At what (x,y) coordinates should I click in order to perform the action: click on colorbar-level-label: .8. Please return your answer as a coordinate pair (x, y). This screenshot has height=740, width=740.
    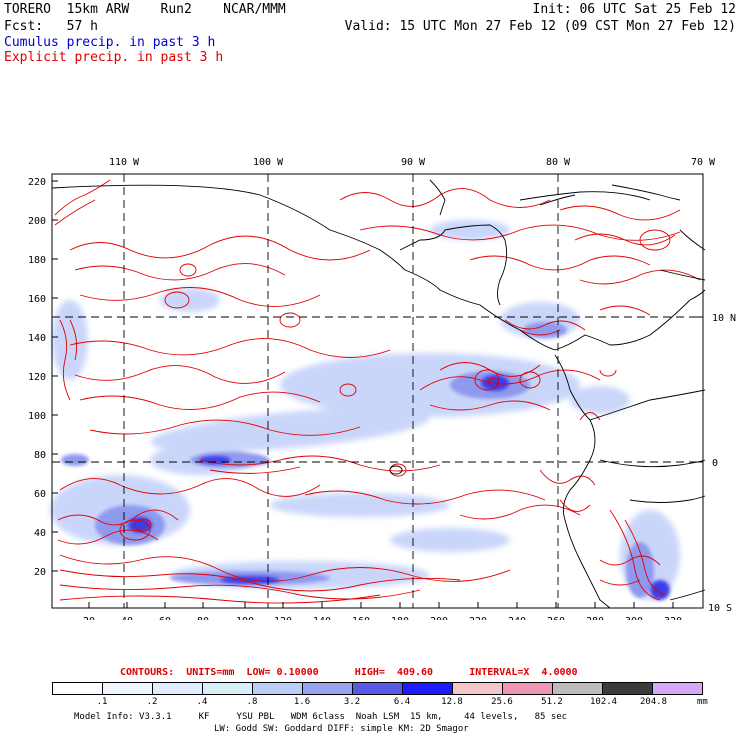
    Looking at the image, I should click on (252, 702).